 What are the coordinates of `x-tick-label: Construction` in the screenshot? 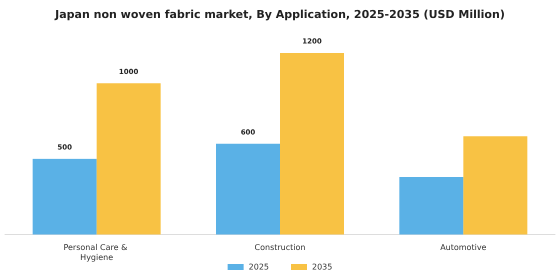 It's located at (280, 247).